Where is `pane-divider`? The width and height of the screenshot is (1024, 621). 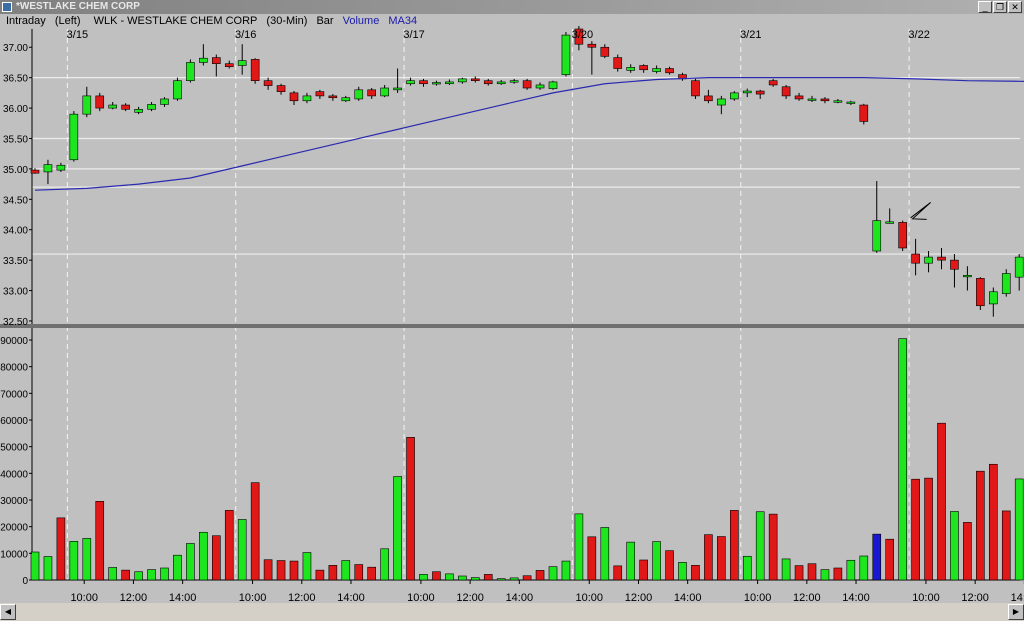 pane-divider is located at coordinates (512, 326).